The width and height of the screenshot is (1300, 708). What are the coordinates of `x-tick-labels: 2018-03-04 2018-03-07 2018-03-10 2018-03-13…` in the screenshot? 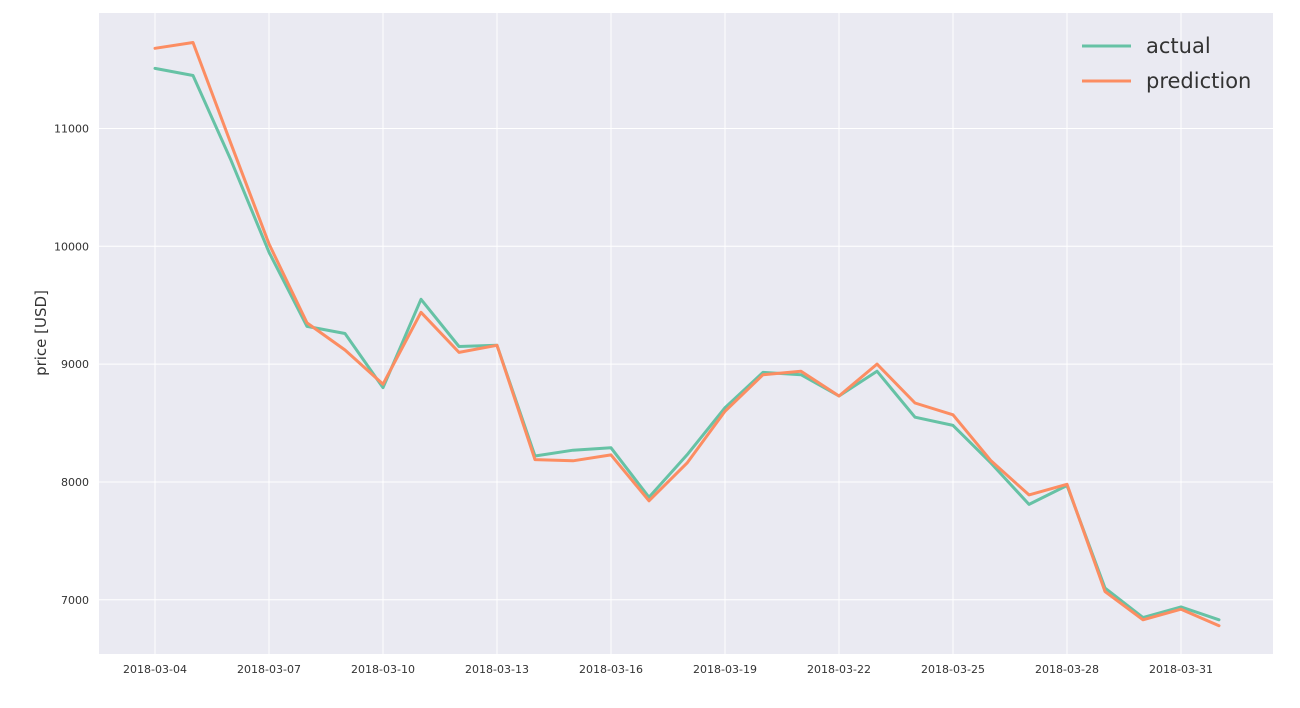 It's located at (668, 669).